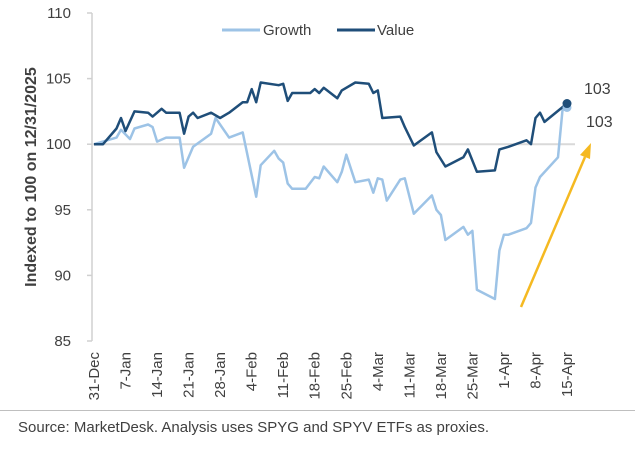 This screenshot has width=635, height=449. What do you see at coordinates (395, 30) in the screenshot?
I see `legend-label-value: Value` at bounding box center [395, 30].